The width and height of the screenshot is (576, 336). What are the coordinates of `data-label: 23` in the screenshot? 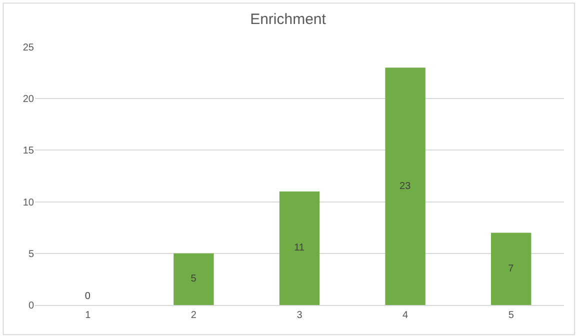 It's located at (406, 186).